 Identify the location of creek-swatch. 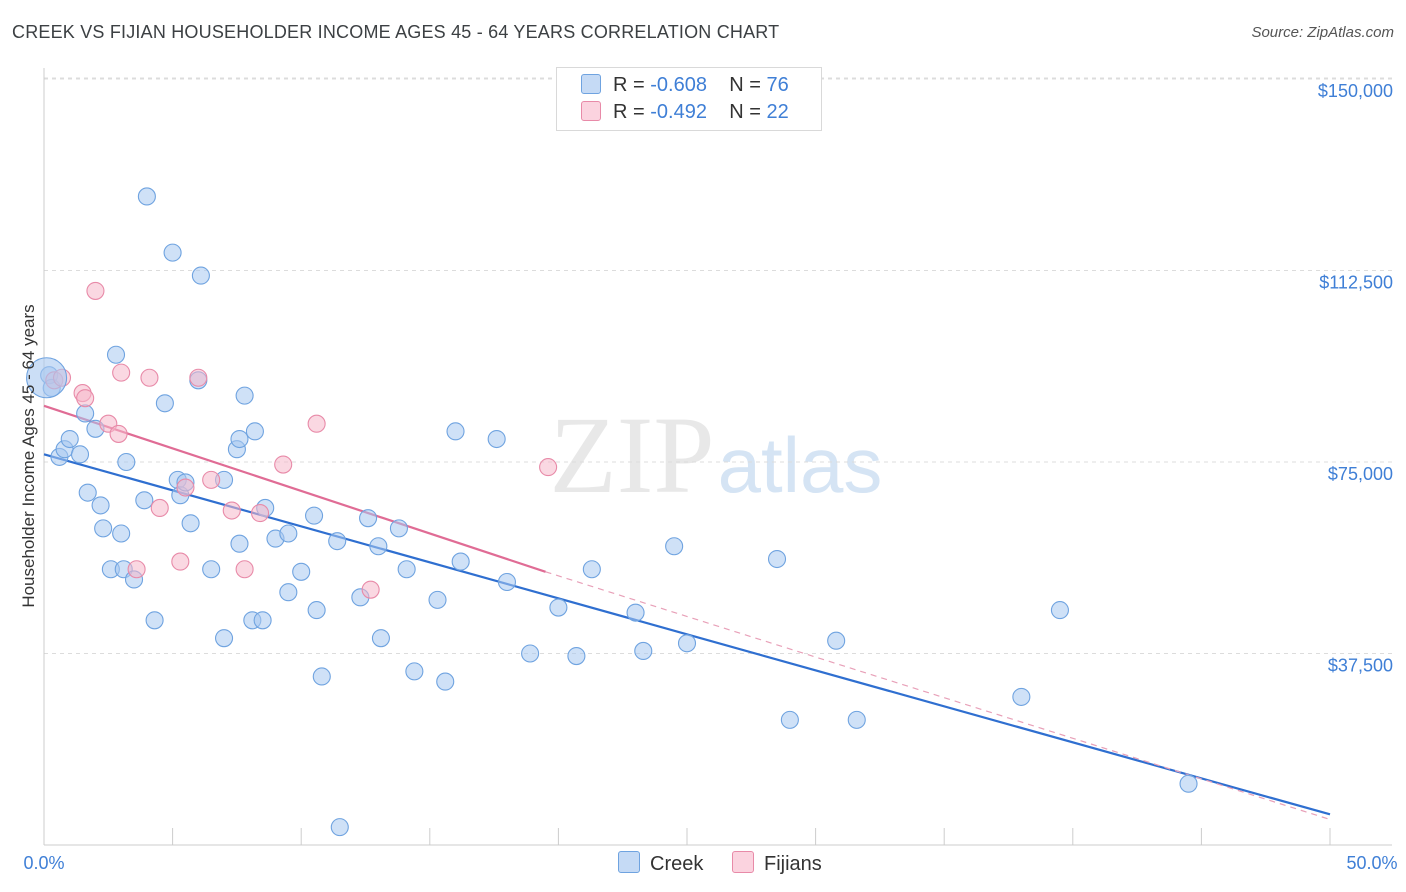
(591, 84).